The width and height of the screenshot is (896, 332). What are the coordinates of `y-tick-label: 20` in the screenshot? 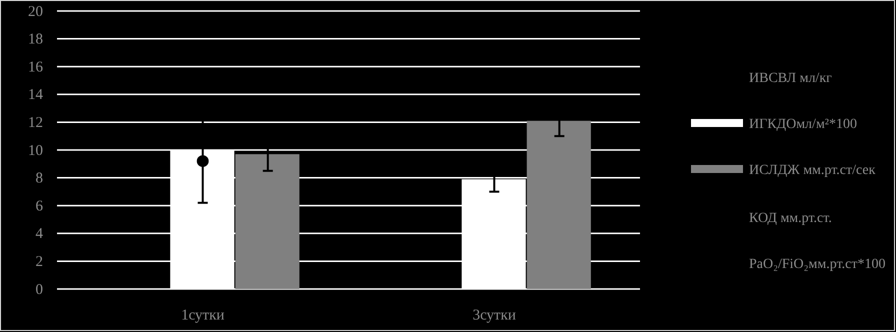 It's located at (35, 12).